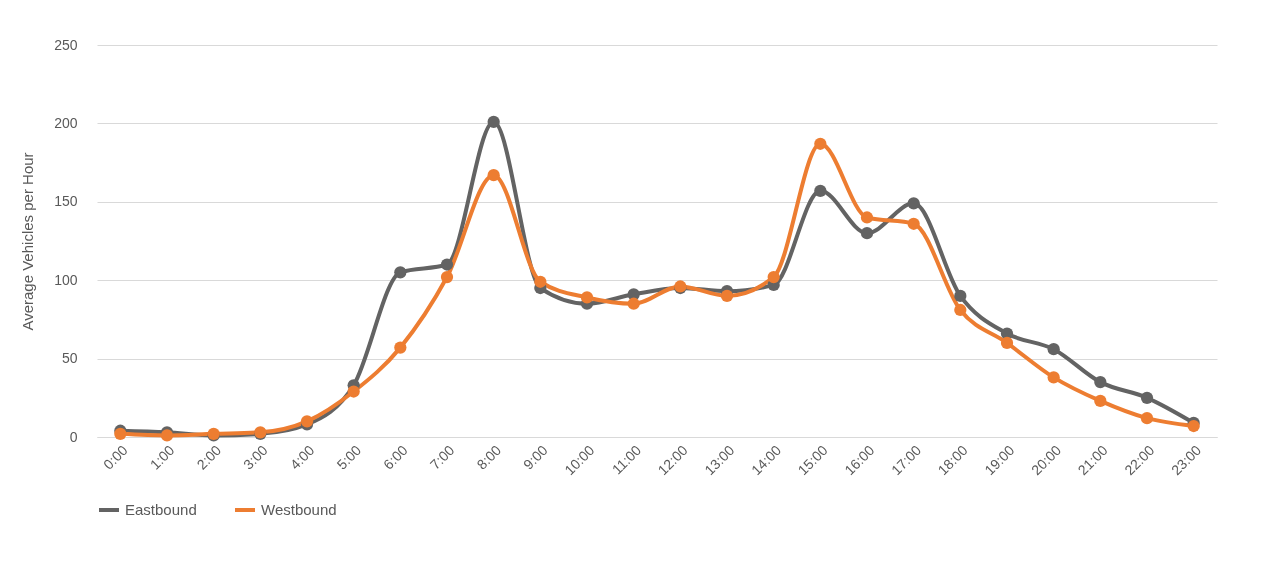 The image size is (1282, 573). Describe the element at coordinates (489, 457) in the screenshot. I see `x-tick-label: 8:00` at that location.